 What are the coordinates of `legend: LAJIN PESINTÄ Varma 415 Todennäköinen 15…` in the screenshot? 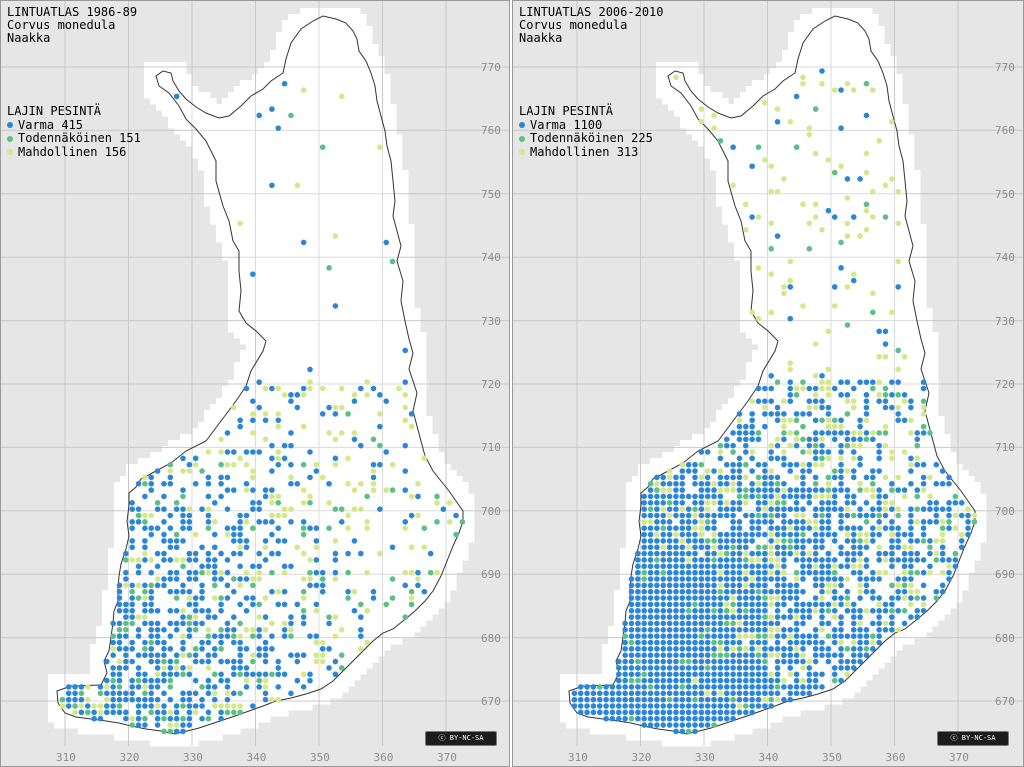 It's located at (74, 131).